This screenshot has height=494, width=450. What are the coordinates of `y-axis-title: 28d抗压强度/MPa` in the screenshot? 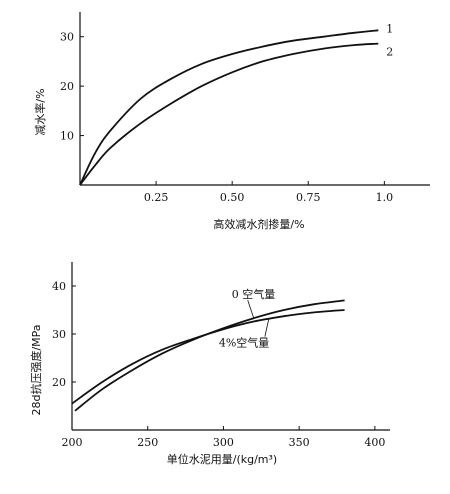 It's located at (36, 369).